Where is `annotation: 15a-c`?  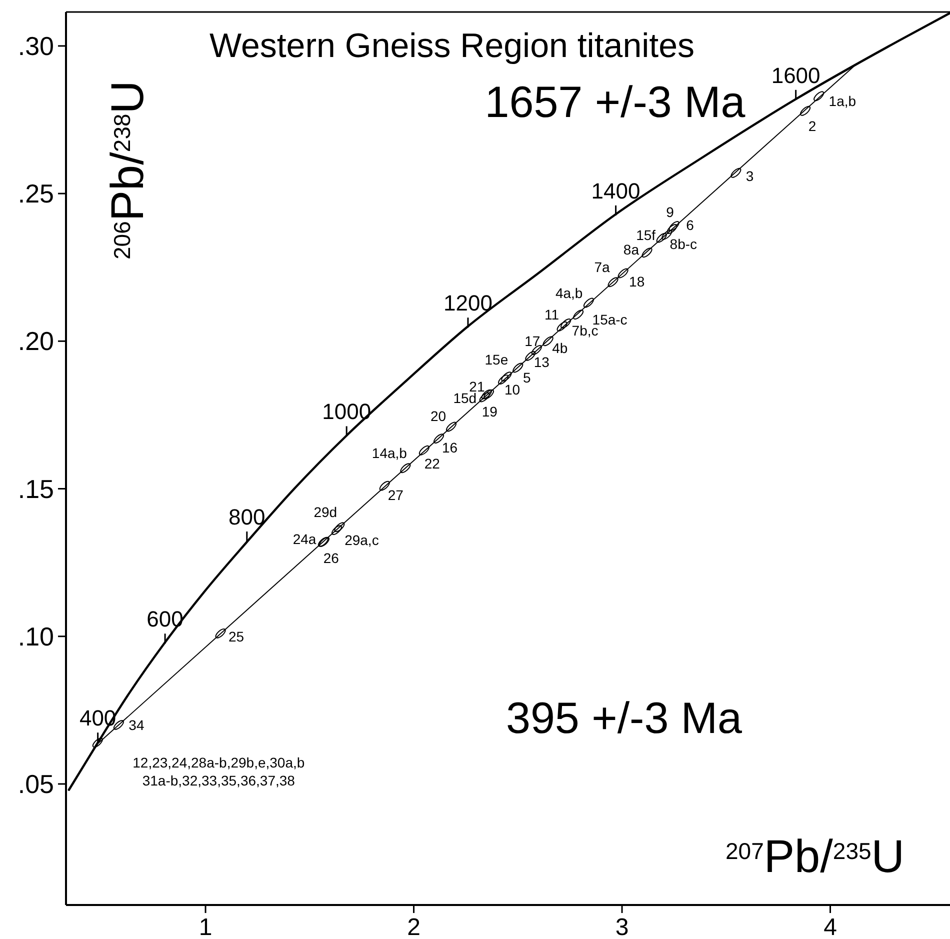 annotation: 15a-c is located at coordinates (610, 320).